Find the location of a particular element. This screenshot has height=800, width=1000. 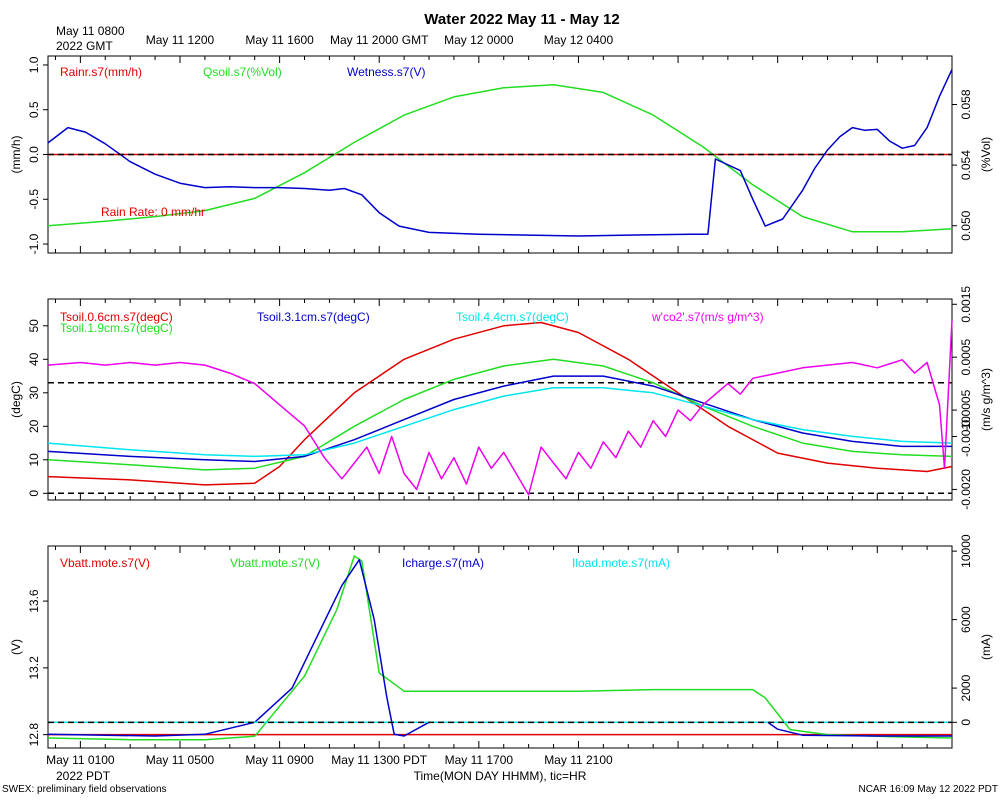

legend-vbatt-green: Vbatt.mote.s7(V) is located at coordinates (275, 563).